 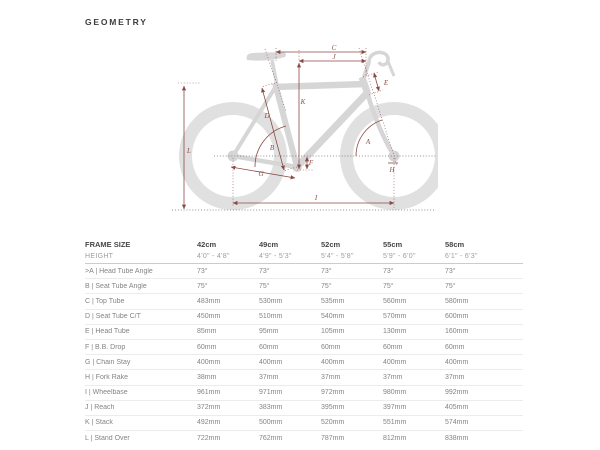 I want to click on row-value: 85mm, so click(x=207, y=332).